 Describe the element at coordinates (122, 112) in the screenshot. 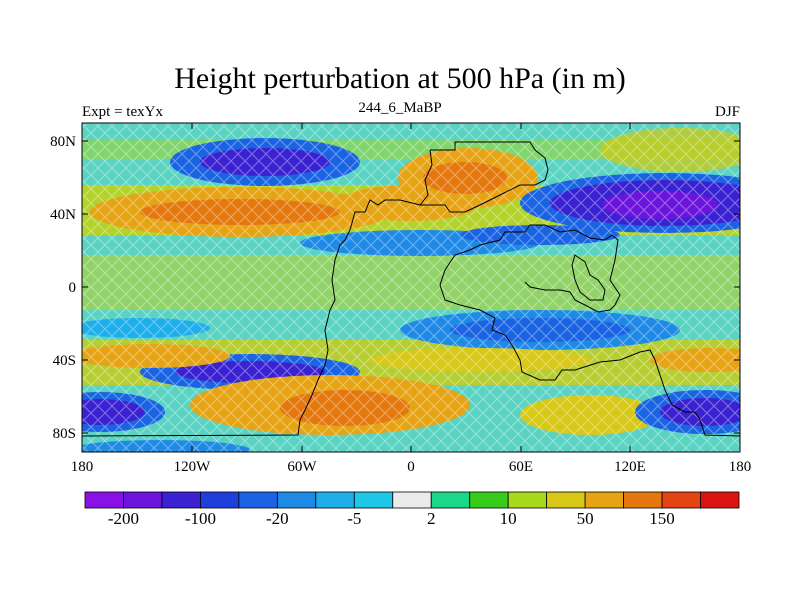

I see `experiment-label: Expt = texYx` at that location.